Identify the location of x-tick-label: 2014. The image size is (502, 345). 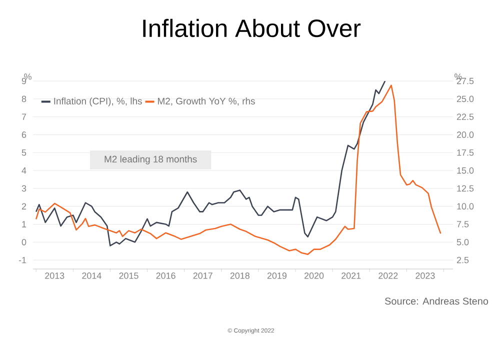
(92, 275).